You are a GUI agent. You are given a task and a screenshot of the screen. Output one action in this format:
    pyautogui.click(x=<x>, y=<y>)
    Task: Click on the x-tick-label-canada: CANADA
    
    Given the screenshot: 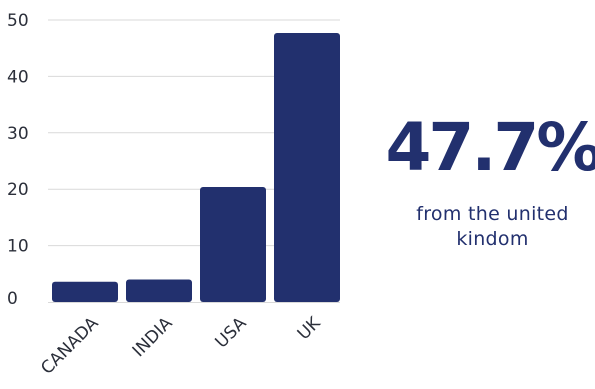 What is the action you would take?
    pyautogui.click(x=70, y=346)
    